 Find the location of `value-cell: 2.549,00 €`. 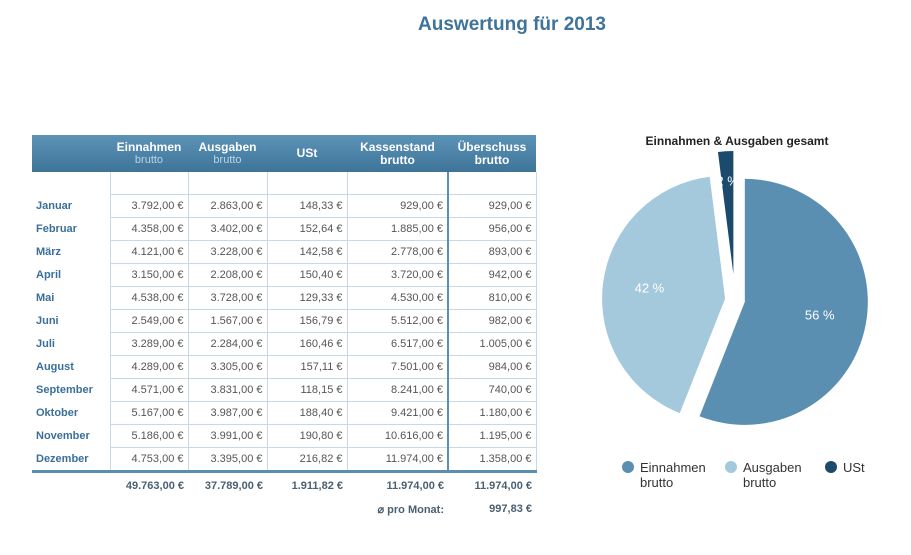

value-cell: 2.549,00 € is located at coordinates (149, 321).